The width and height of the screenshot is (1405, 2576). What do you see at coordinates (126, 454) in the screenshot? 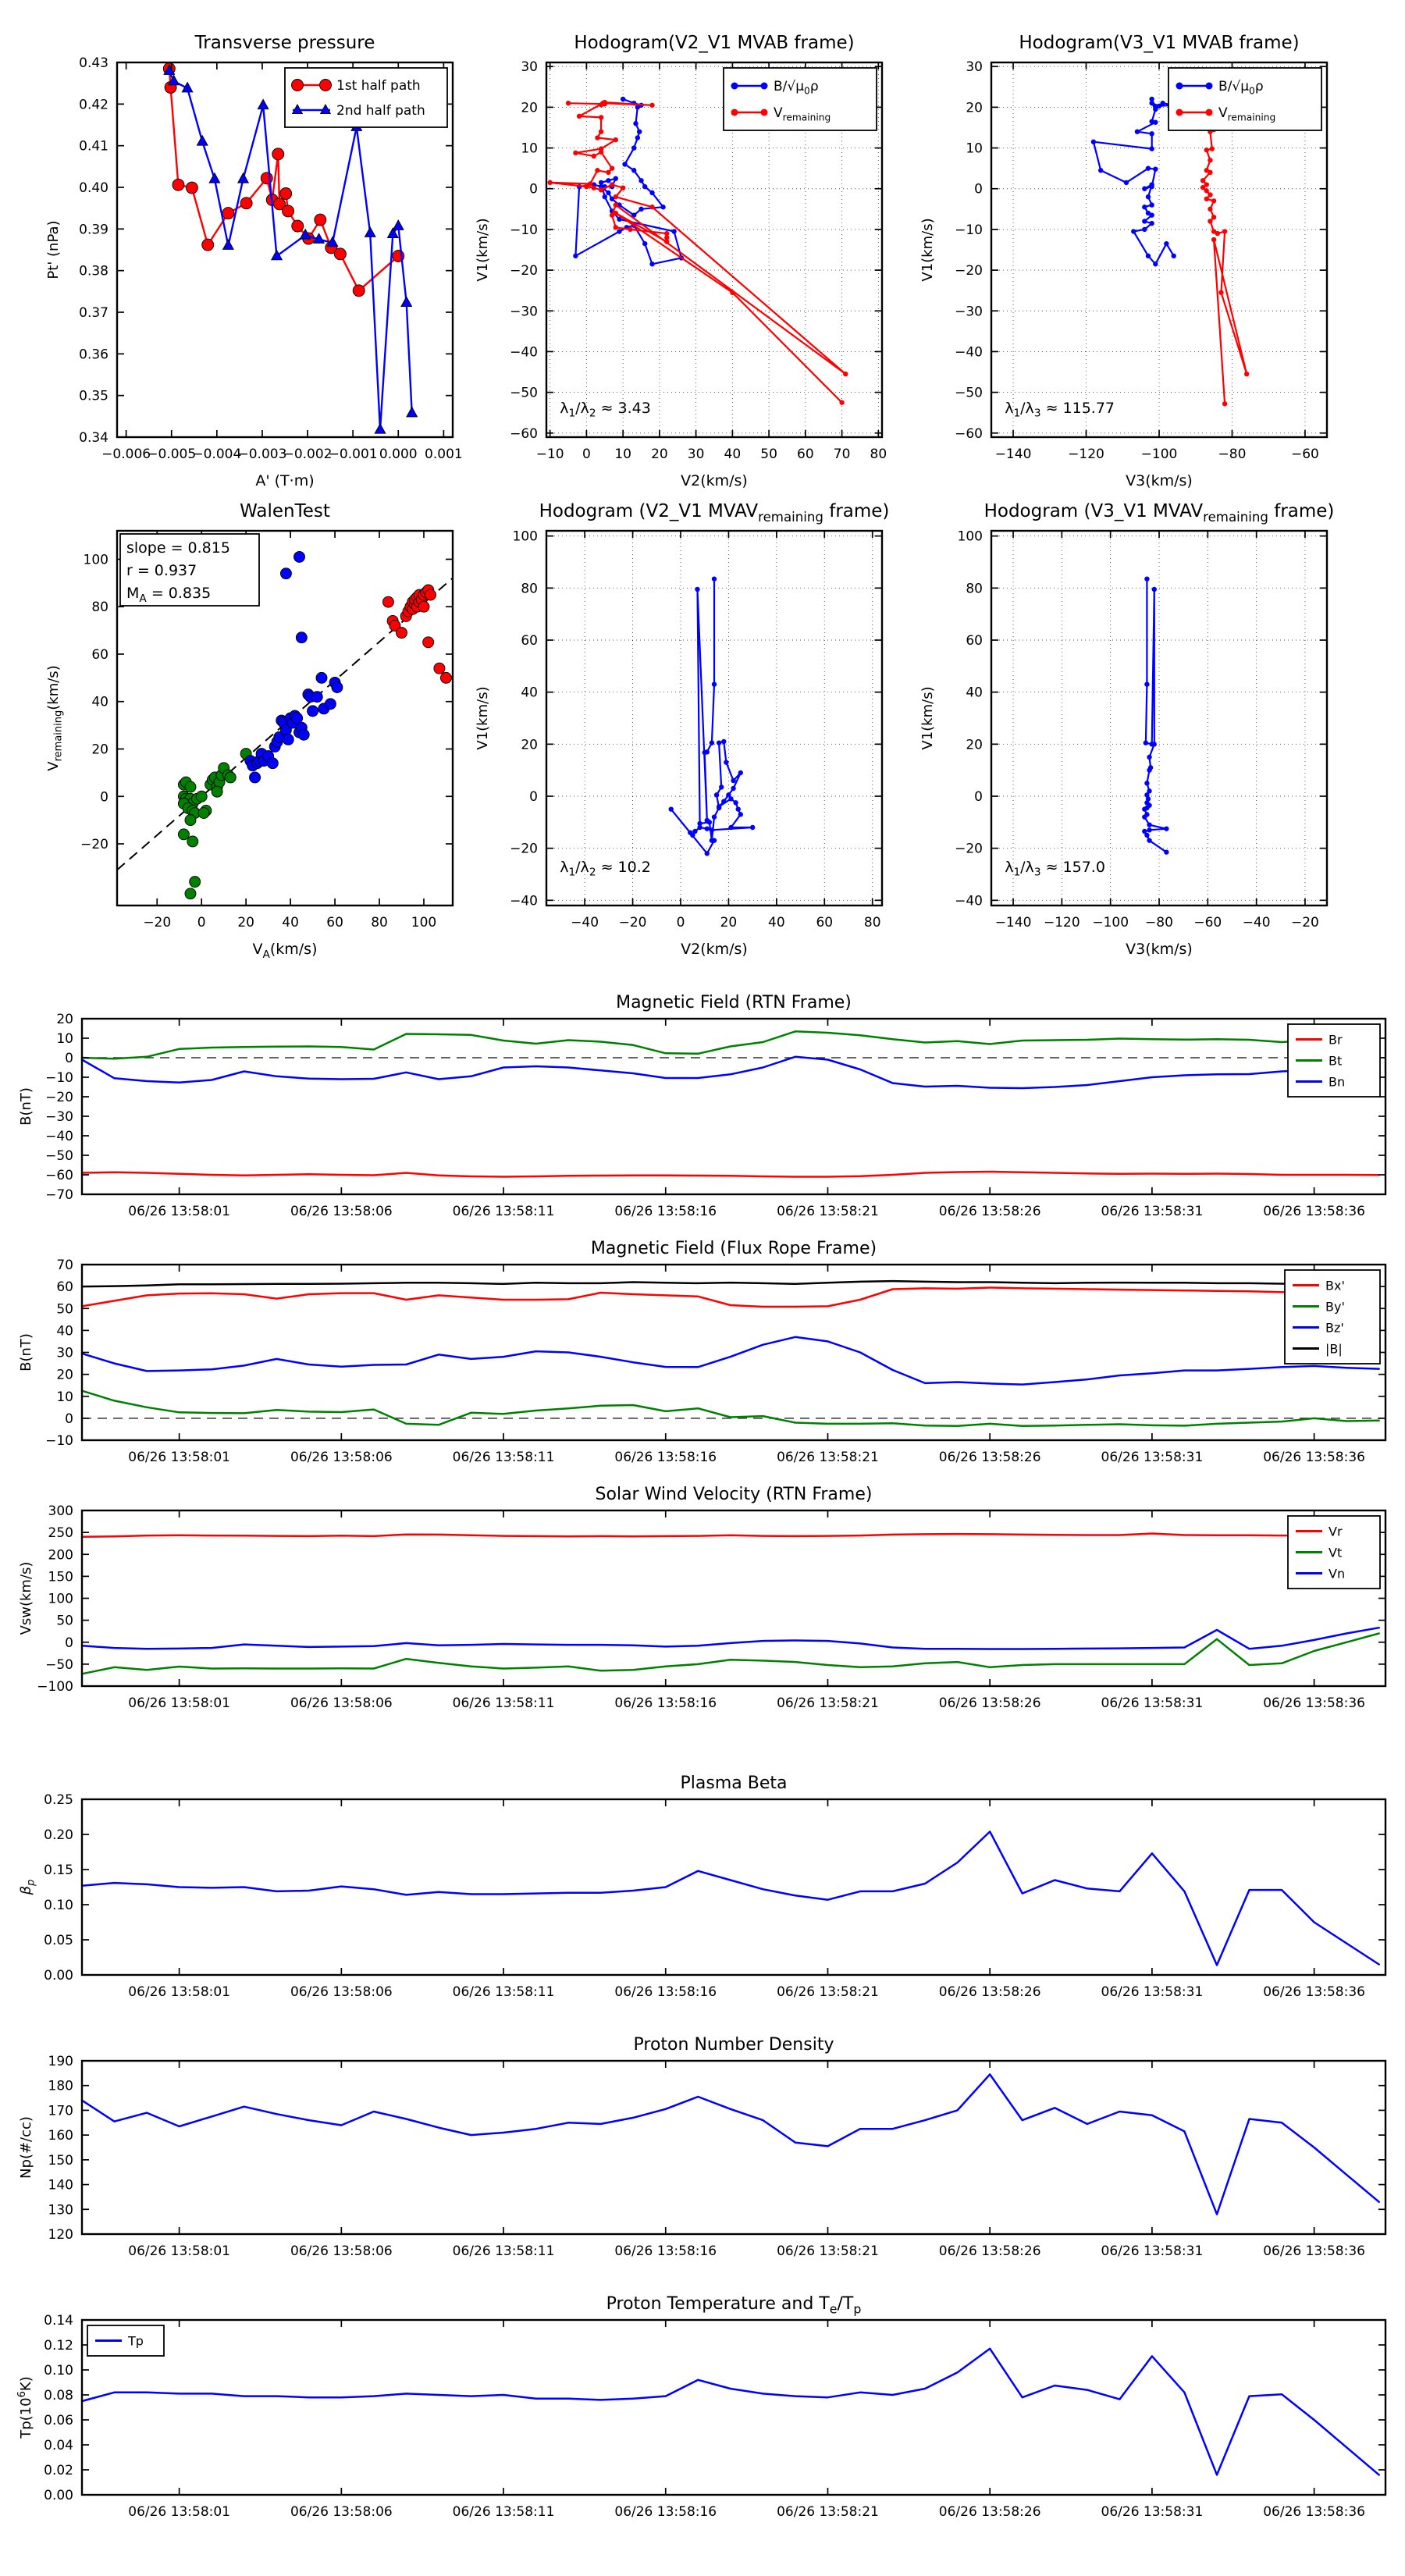
I see `svg-text: −0.006` at bounding box center [126, 454].